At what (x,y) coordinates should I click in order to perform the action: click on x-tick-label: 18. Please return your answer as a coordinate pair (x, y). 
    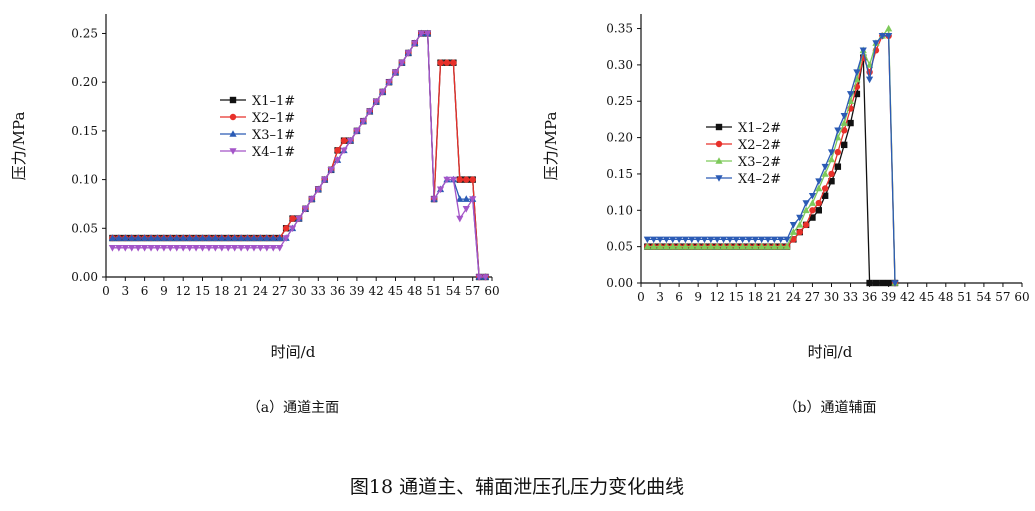
    Looking at the image, I should click on (221, 291).